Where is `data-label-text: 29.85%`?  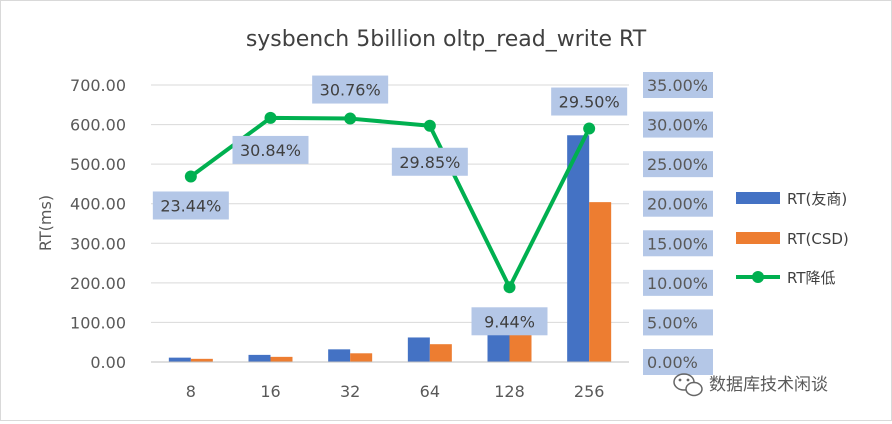 data-label-text: 29.85% is located at coordinates (429, 162).